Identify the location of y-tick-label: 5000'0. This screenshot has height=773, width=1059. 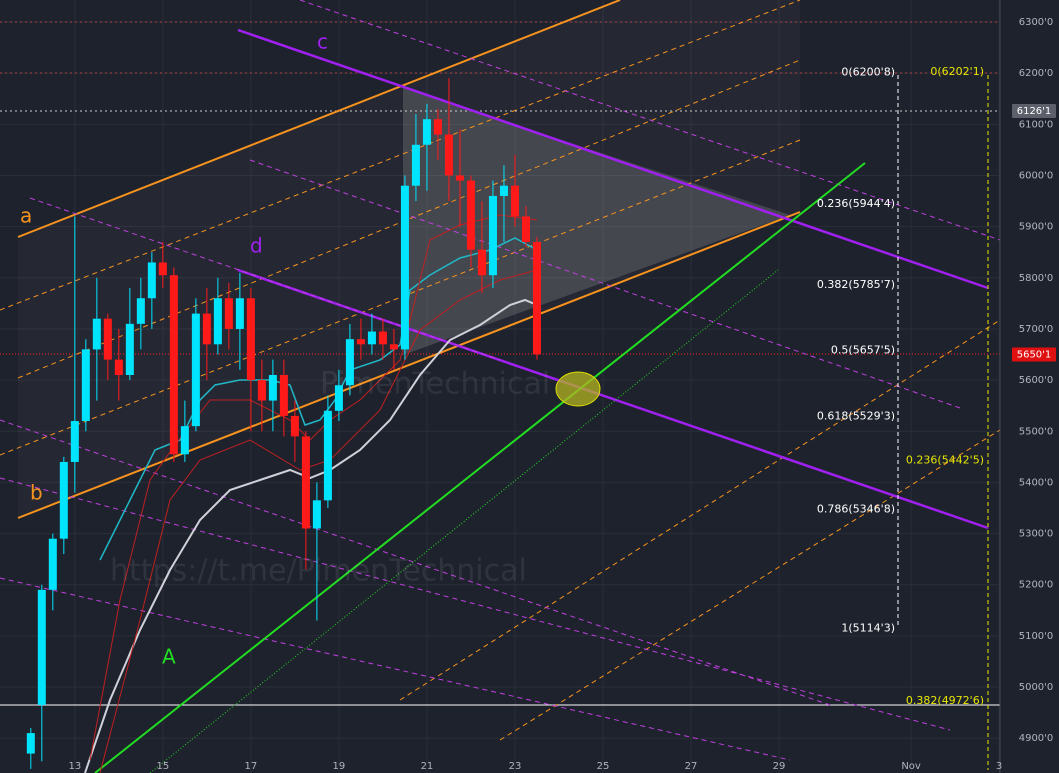
(1036, 687).